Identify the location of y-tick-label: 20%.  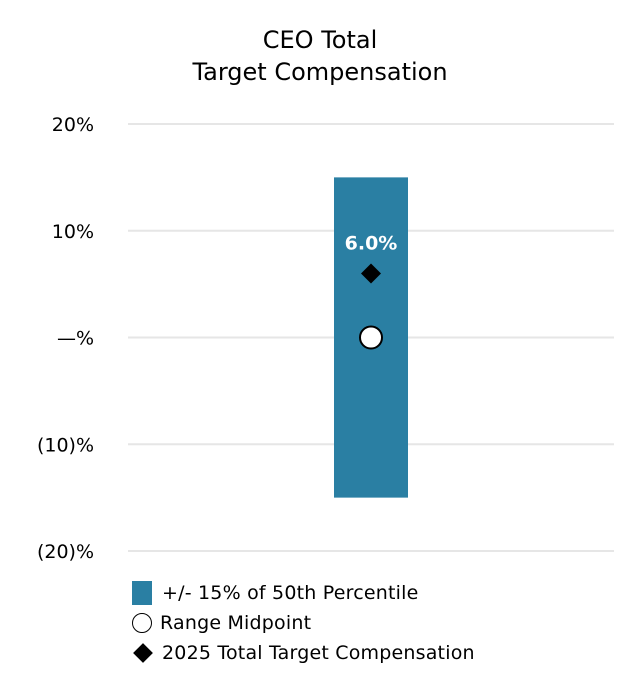
(73, 125).